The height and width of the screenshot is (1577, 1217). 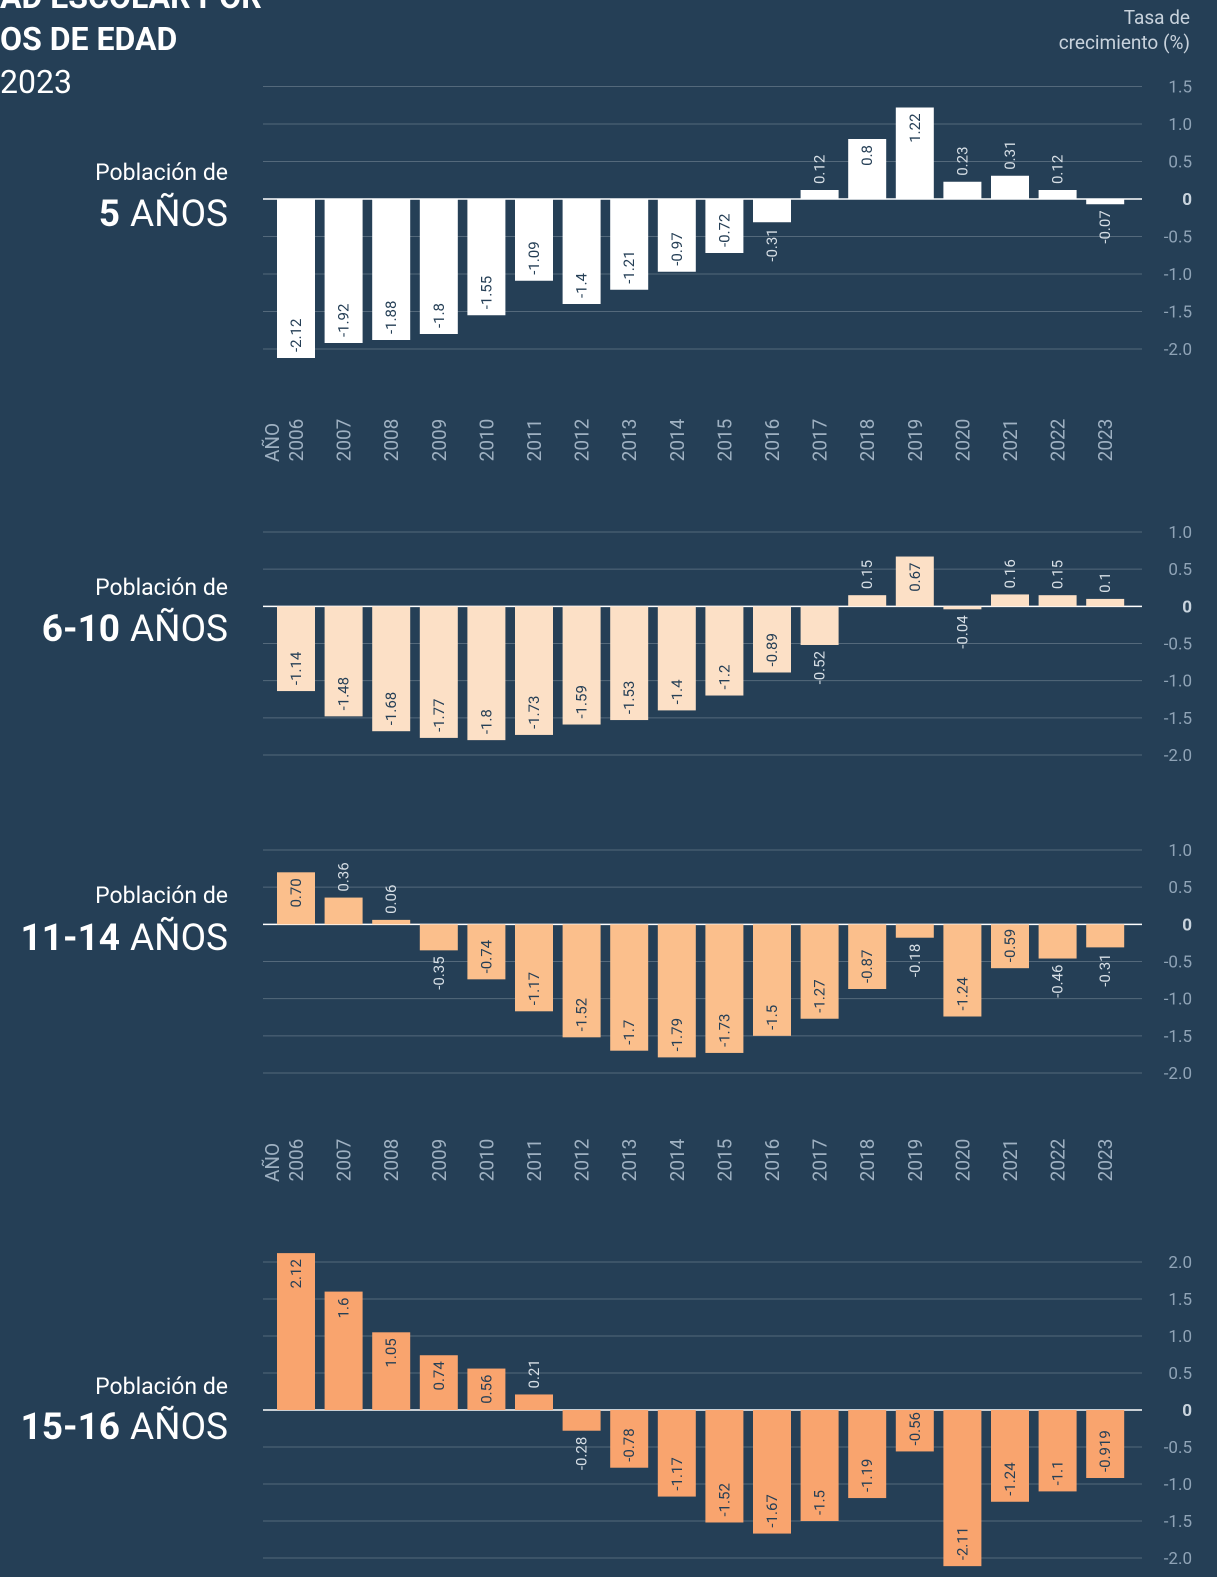 I want to click on y-axis-label: Tasa de, so click(x=1157, y=17).